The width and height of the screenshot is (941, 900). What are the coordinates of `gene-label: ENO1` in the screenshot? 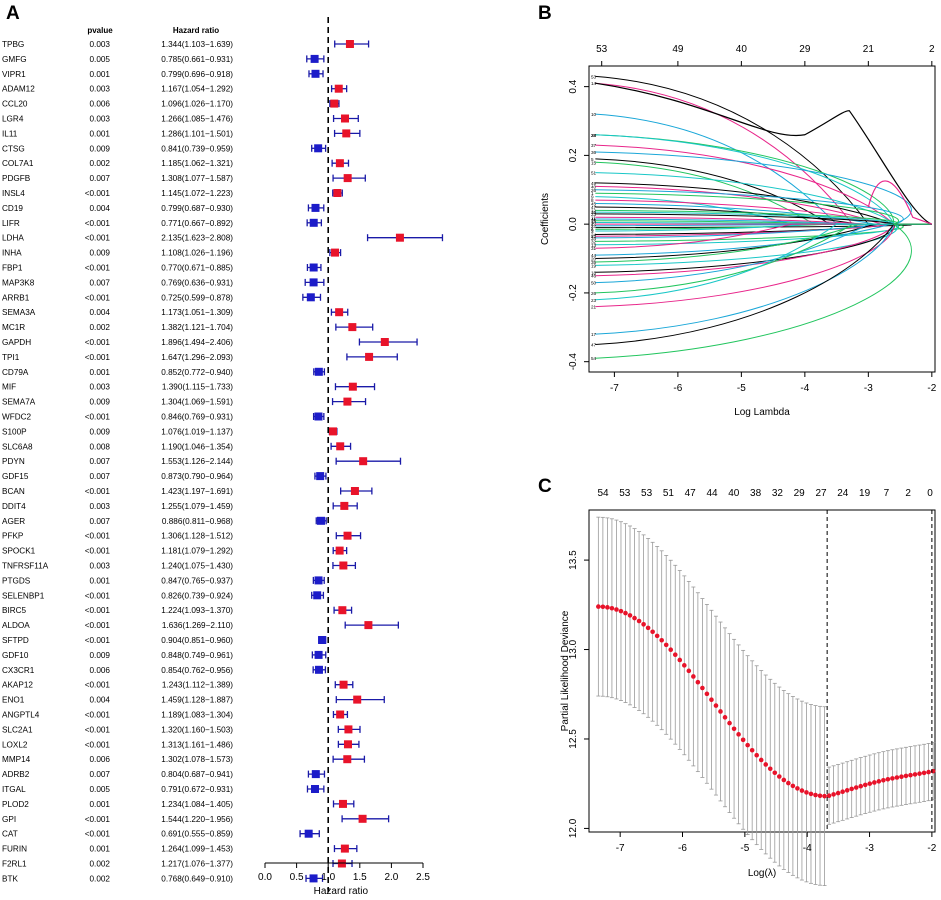 It's located at (13, 700).